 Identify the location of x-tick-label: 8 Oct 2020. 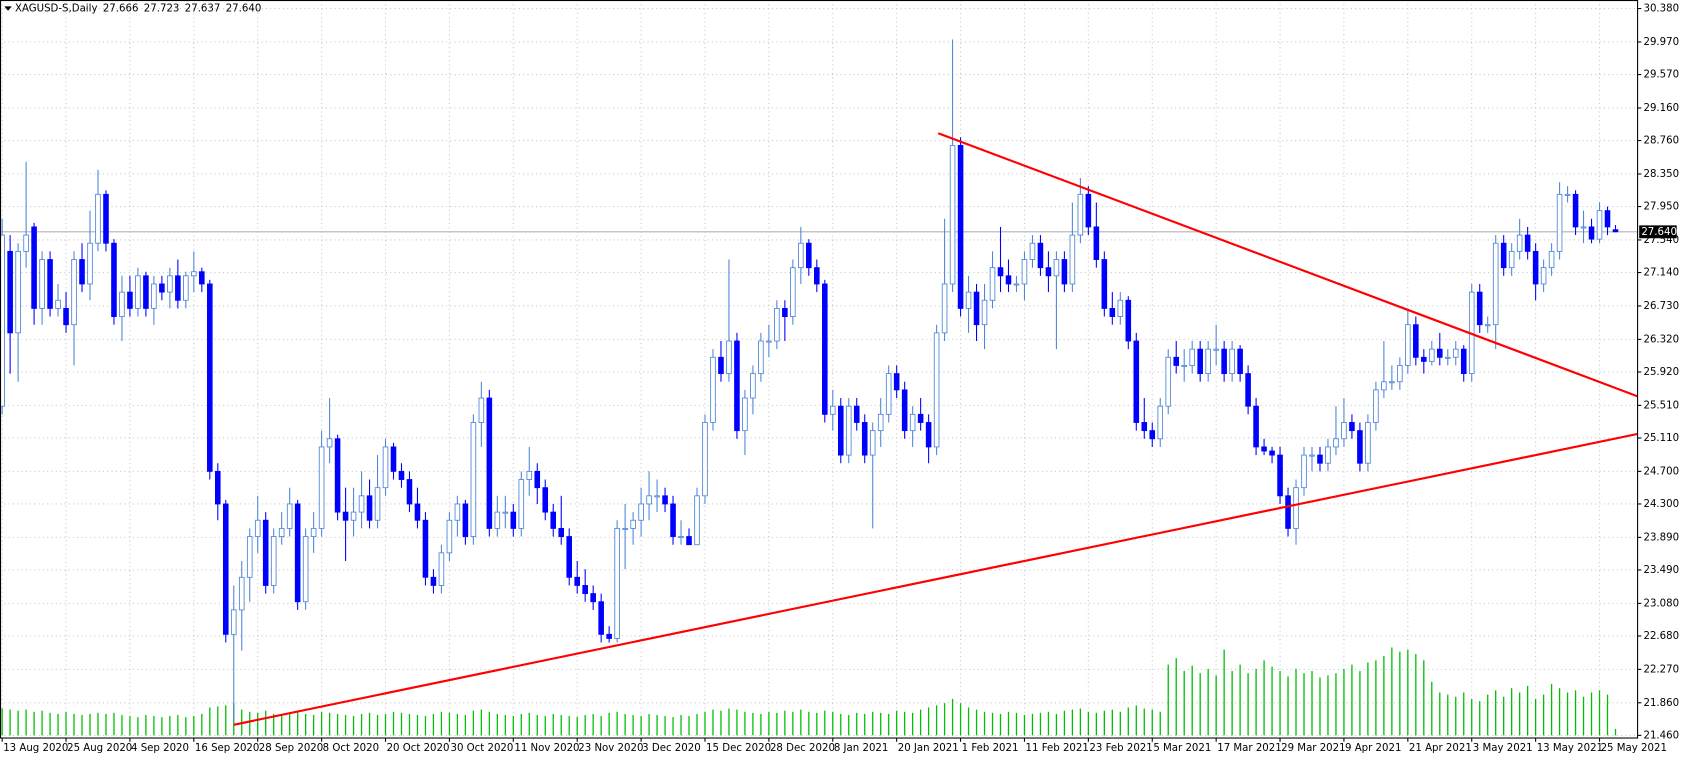
(351, 748).